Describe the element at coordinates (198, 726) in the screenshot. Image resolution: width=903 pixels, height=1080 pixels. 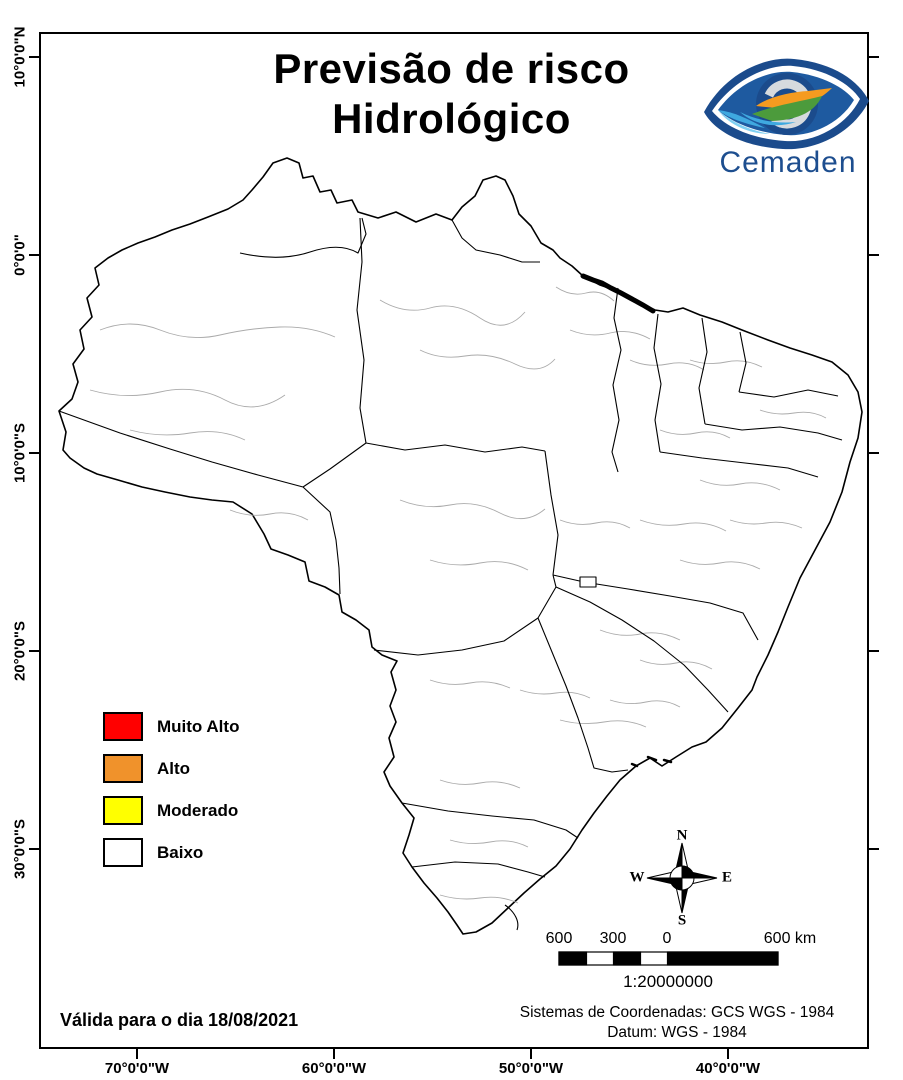
I see `legend-label: Muito Alto` at that location.